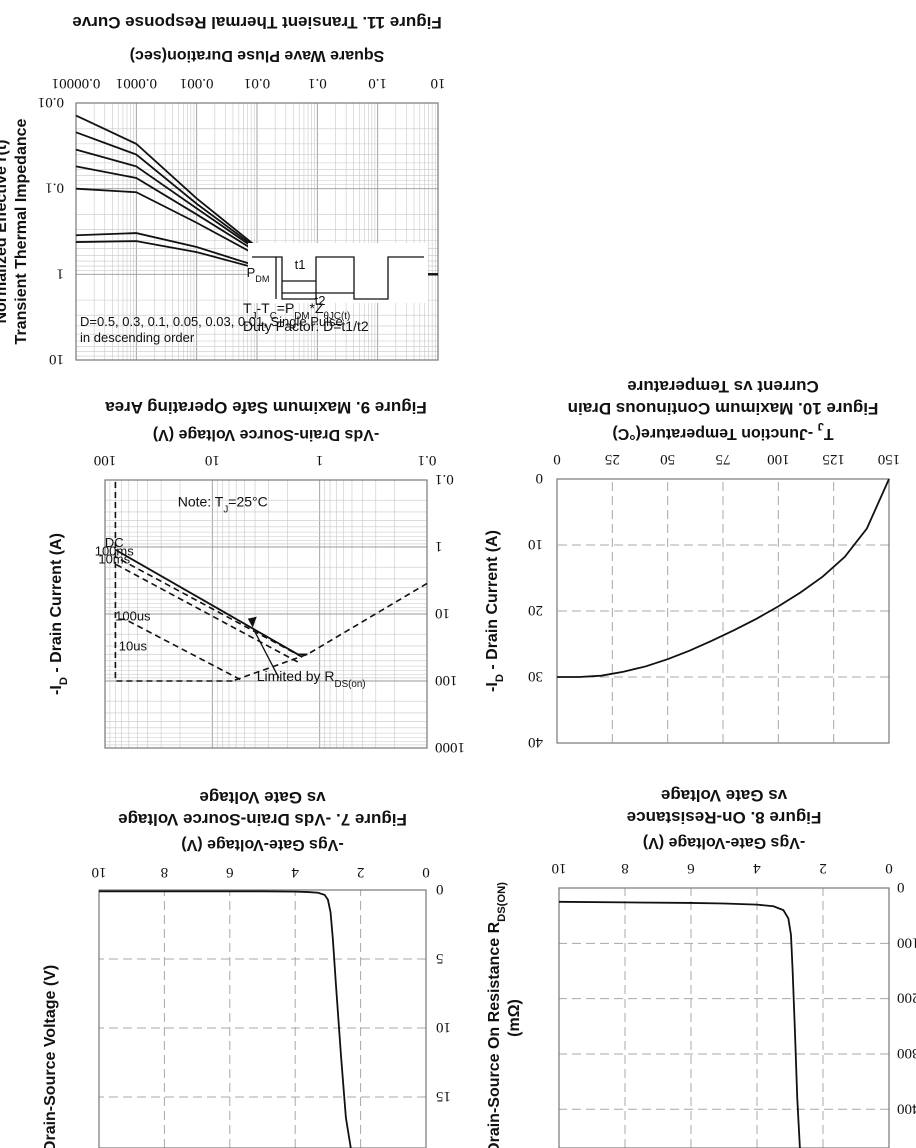  Describe the element at coordinates (136, 83) in the screenshot. I see `x-tick-label: 0.0001` at that location.